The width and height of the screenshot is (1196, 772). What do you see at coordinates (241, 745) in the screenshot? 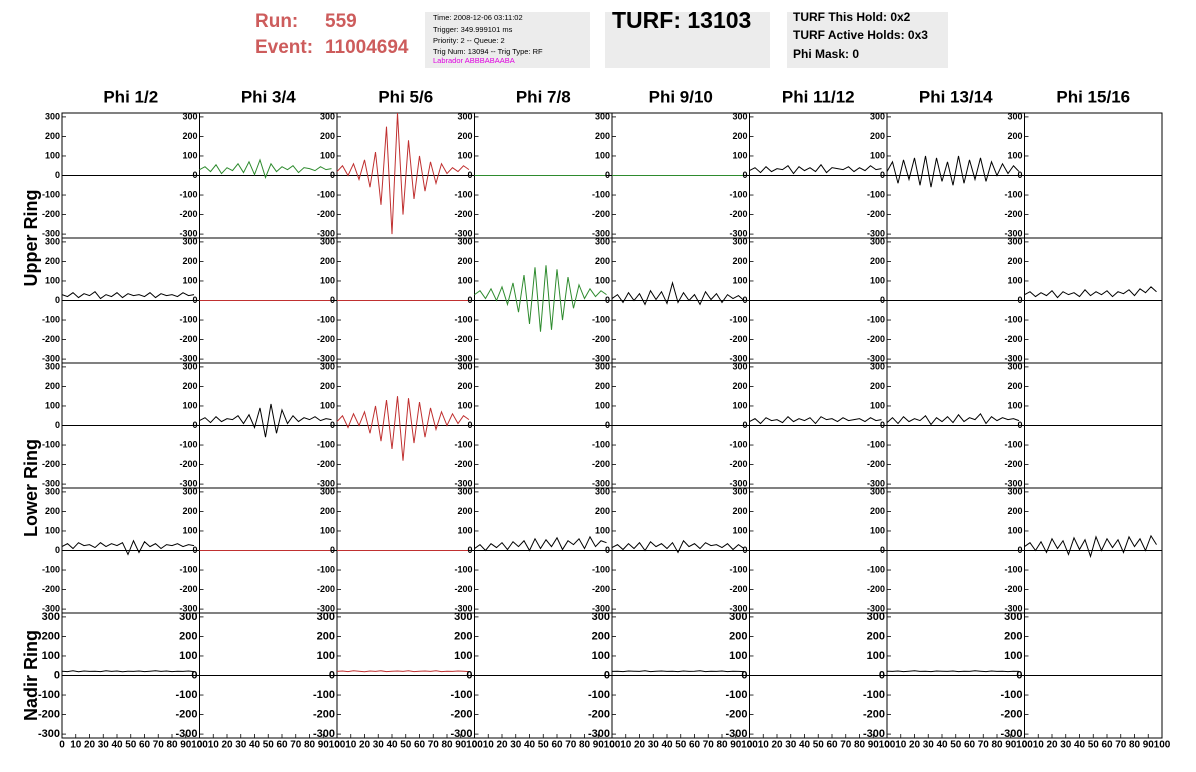
I see `x-tick-label: 30` at bounding box center [241, 745].